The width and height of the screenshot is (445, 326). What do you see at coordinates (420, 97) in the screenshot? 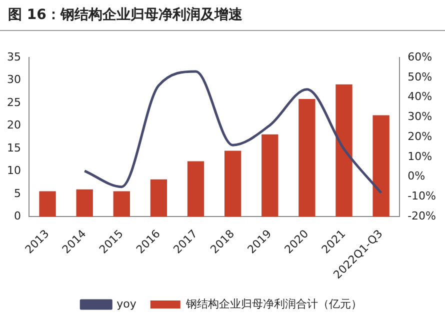
I see `y2-tick-label: 40%` at bounding box center [420, 97].